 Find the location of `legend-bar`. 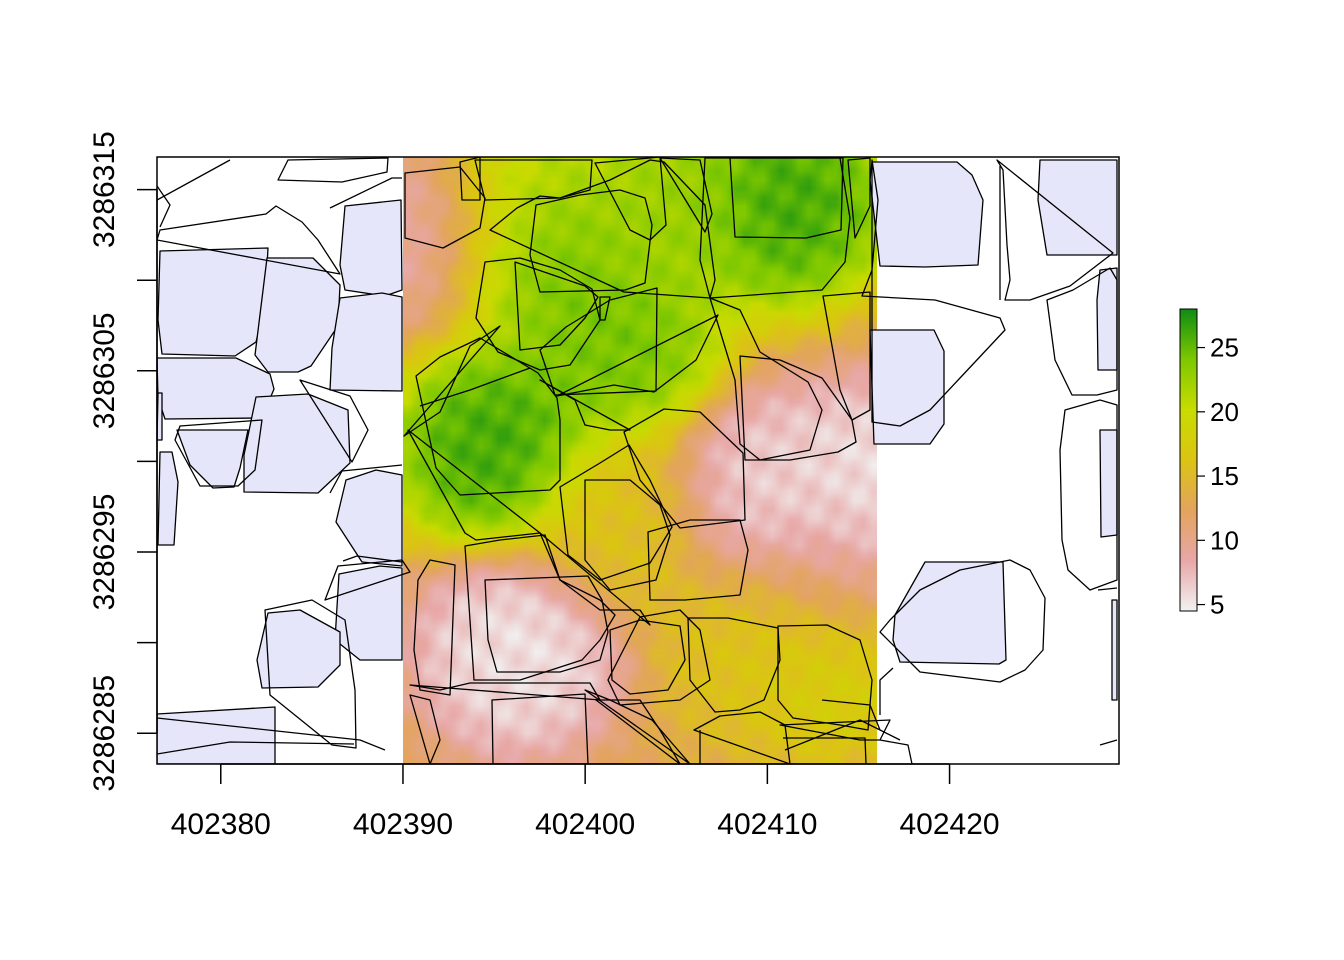

legend-bar is located at coordinates (1188, 460).